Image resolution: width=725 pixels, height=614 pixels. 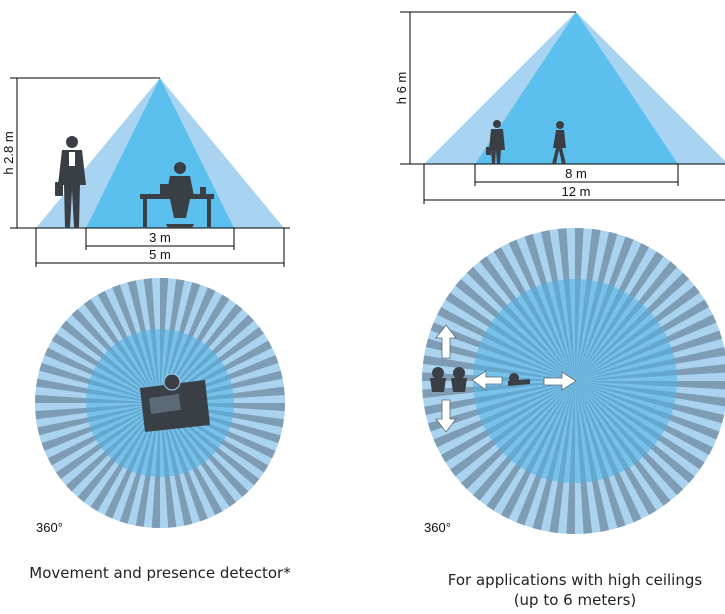 What do you see at coordinates (575, 580) in the screenshot?
I see `right-caption-line1: For applications with high ceilings` at bounding box center [575, 580].